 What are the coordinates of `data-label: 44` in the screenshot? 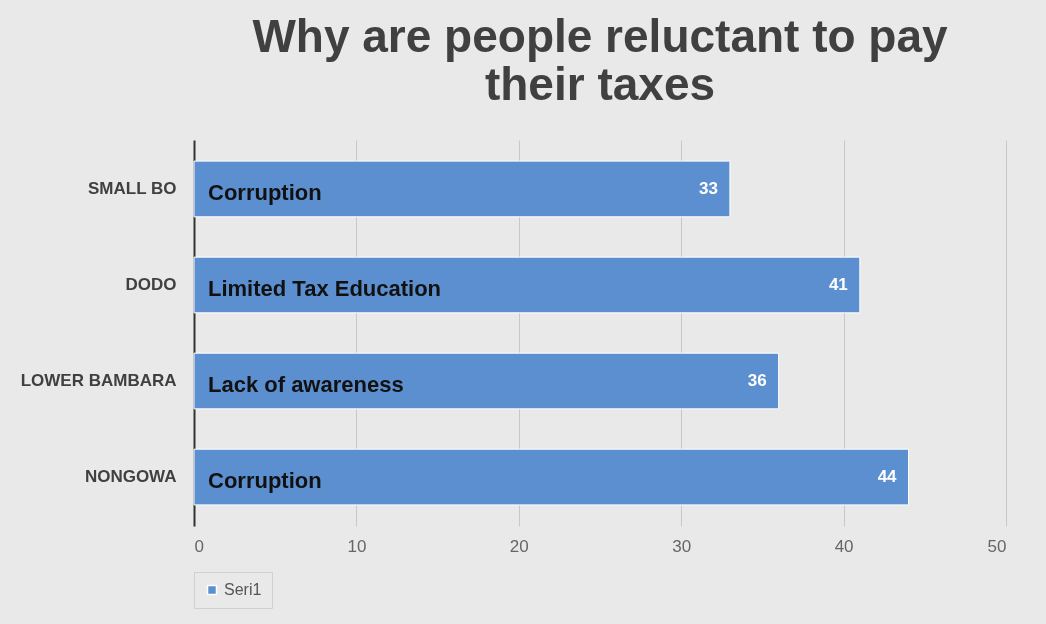 It's located at (887, 477).